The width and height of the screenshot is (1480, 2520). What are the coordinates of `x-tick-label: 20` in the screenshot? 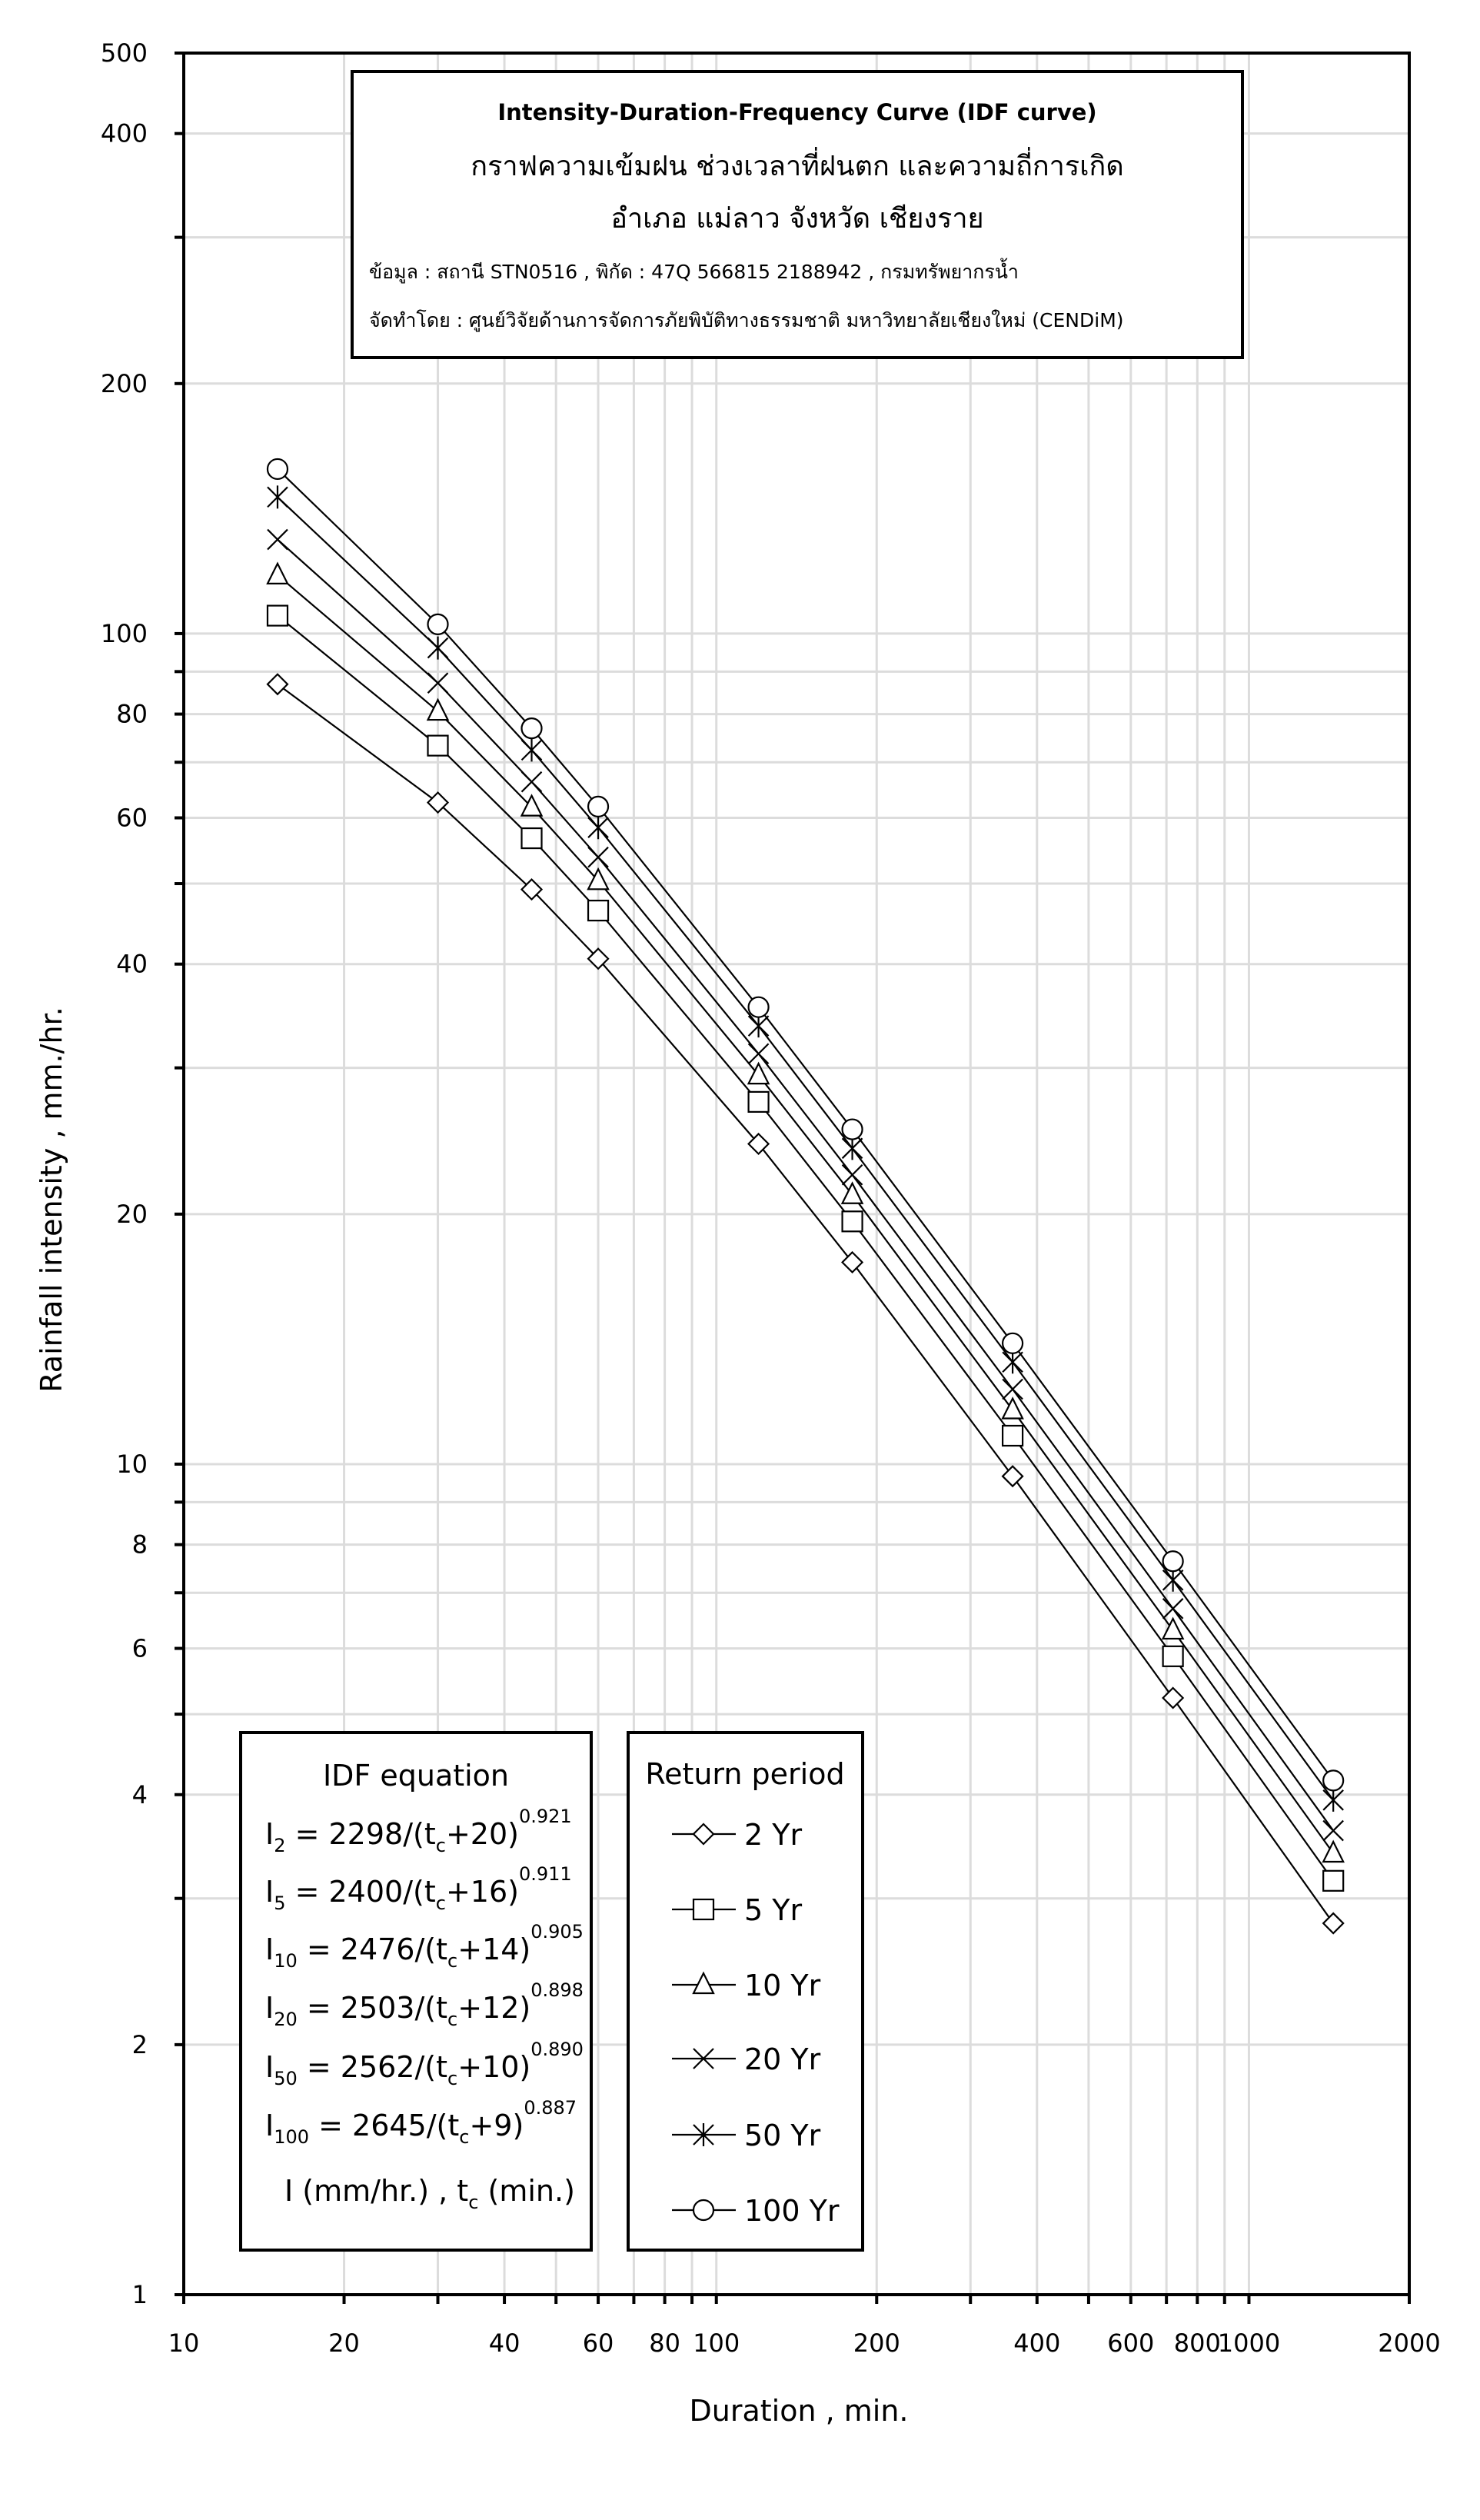 It's located at (344, 2343).